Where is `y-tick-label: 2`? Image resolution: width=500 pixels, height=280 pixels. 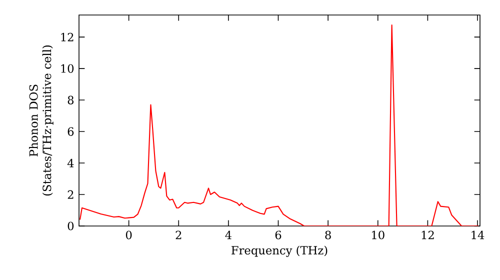 y-tick-label: 2 is located at coordinates (71, 194).